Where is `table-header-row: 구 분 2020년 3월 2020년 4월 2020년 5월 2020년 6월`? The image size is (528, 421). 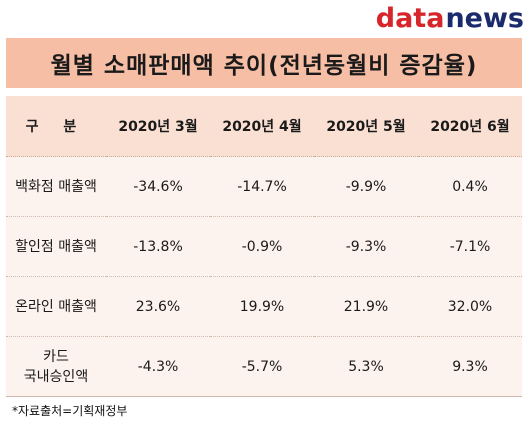 table-header-row: 구 분 2020년 3월 2020년 4월 2020년 5월 2020년 6월 is located at coordinates (264, 126).